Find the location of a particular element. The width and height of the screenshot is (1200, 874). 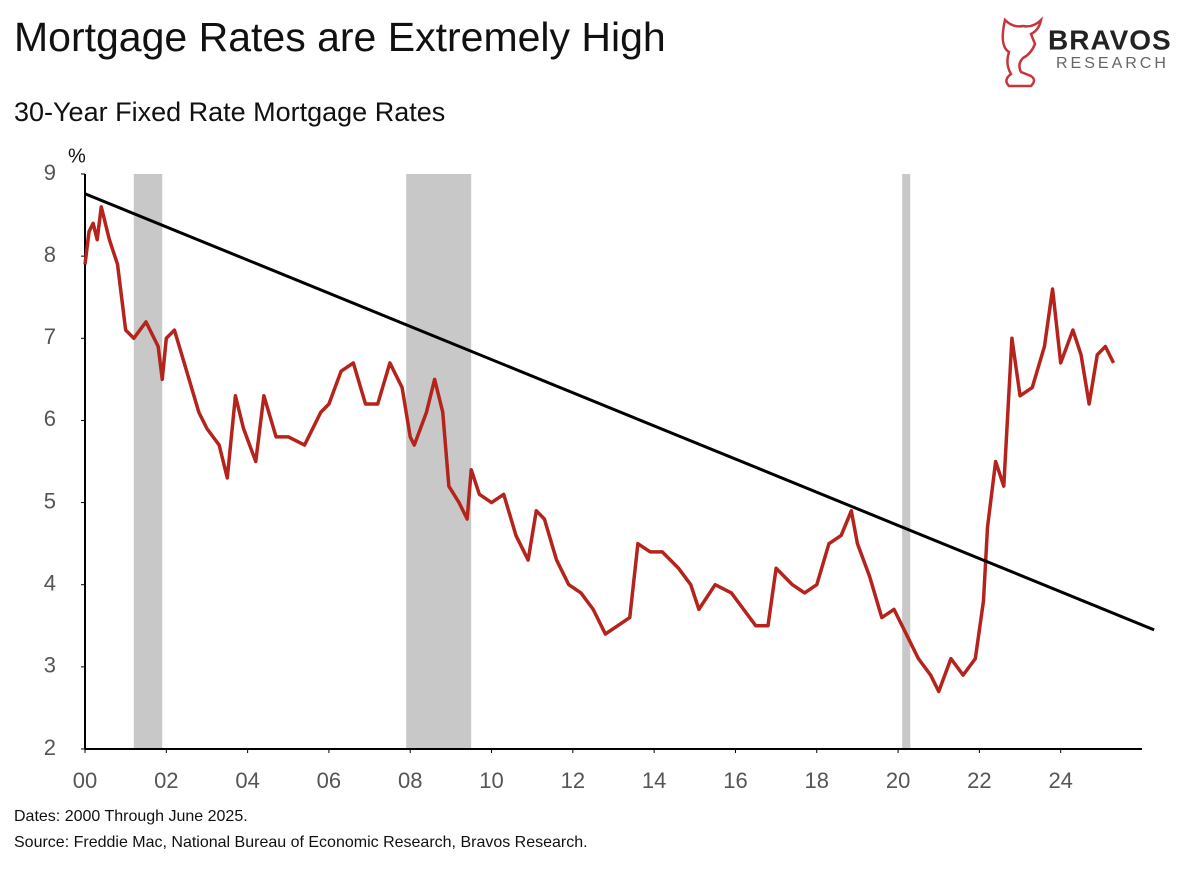

y-tick-label: 3 is located at coordinates (50, 665).